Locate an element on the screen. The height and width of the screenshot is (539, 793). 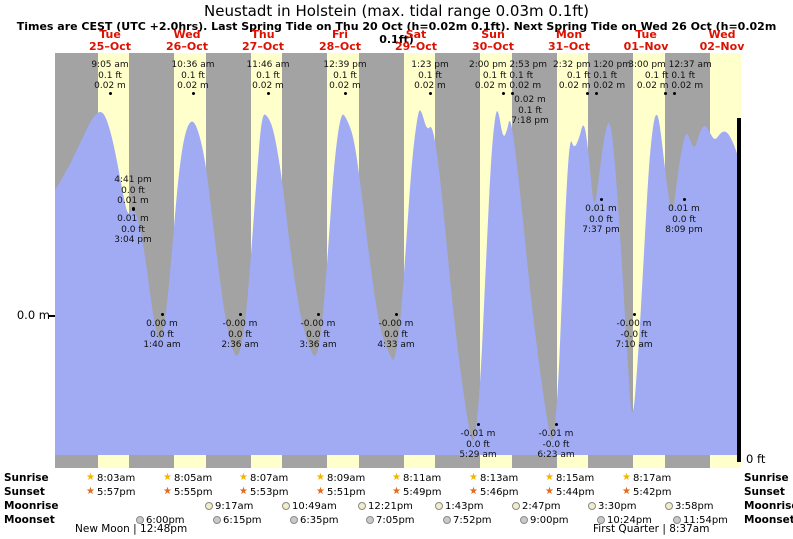
moonrise-entry: 12:21pm is located at coordinates (385, 506).